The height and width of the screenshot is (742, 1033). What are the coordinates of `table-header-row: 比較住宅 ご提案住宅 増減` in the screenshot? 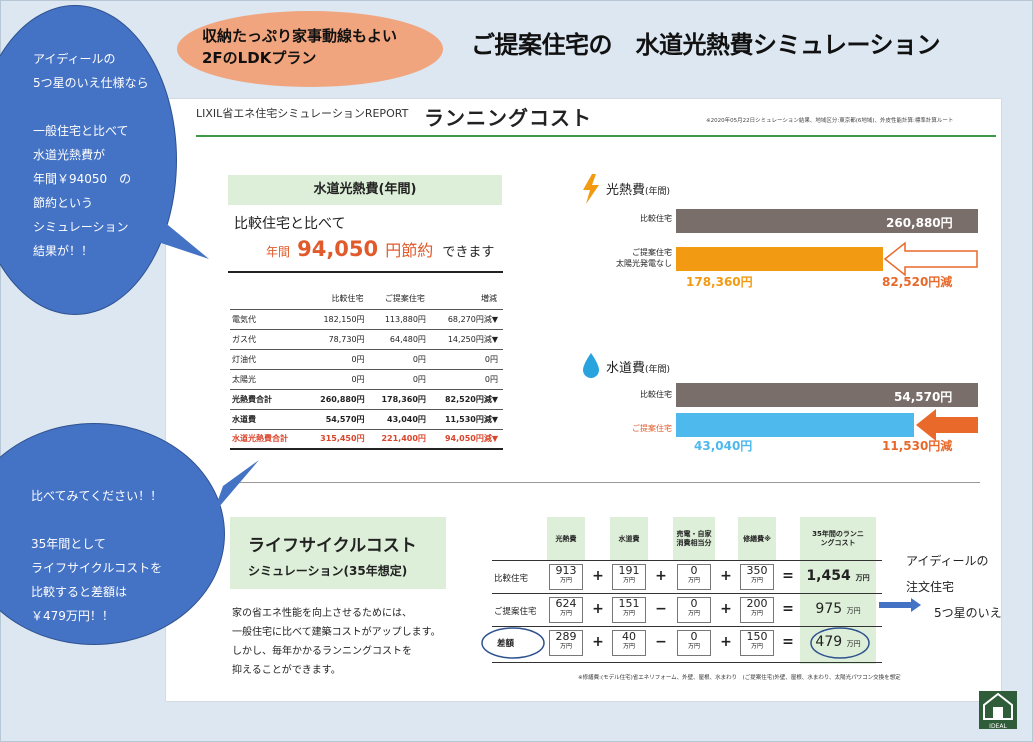 It's located at (366, 299).